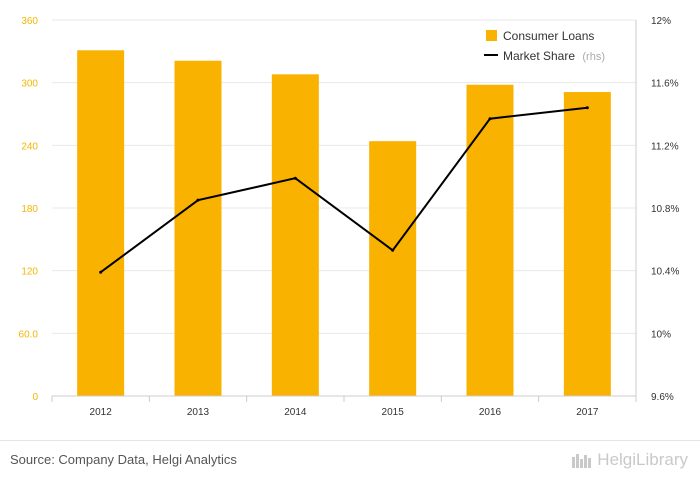  I want to click on market-share-point-2017, so click(587, 108).